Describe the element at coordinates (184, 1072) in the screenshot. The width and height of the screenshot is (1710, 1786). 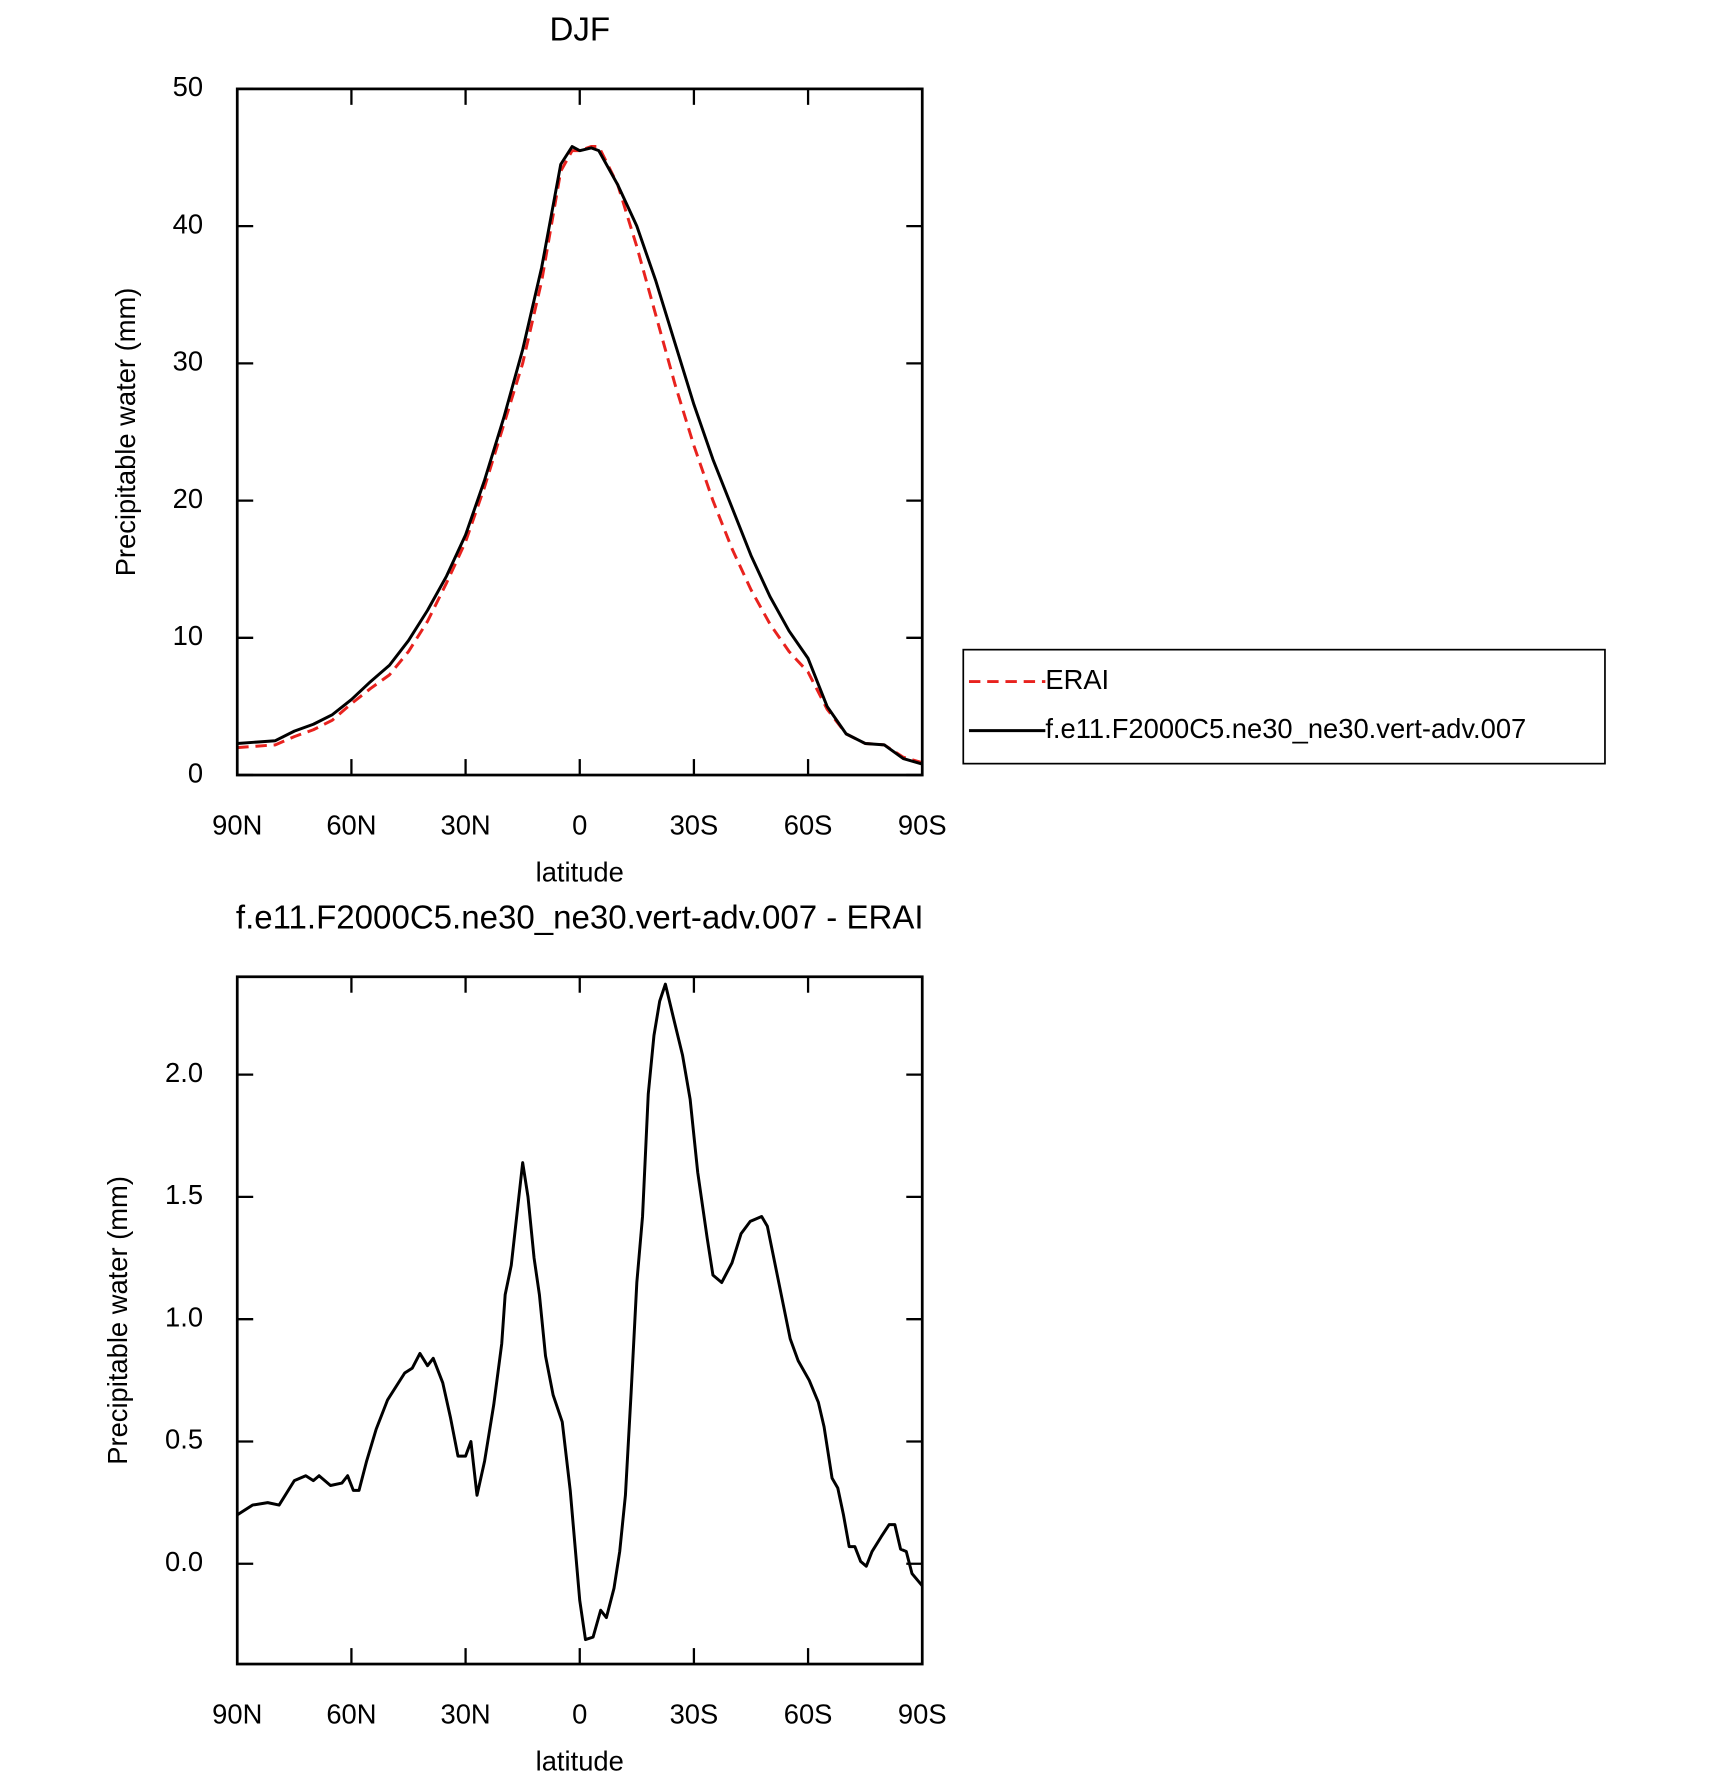
I see `y-tick-label: 2.0` at that location.